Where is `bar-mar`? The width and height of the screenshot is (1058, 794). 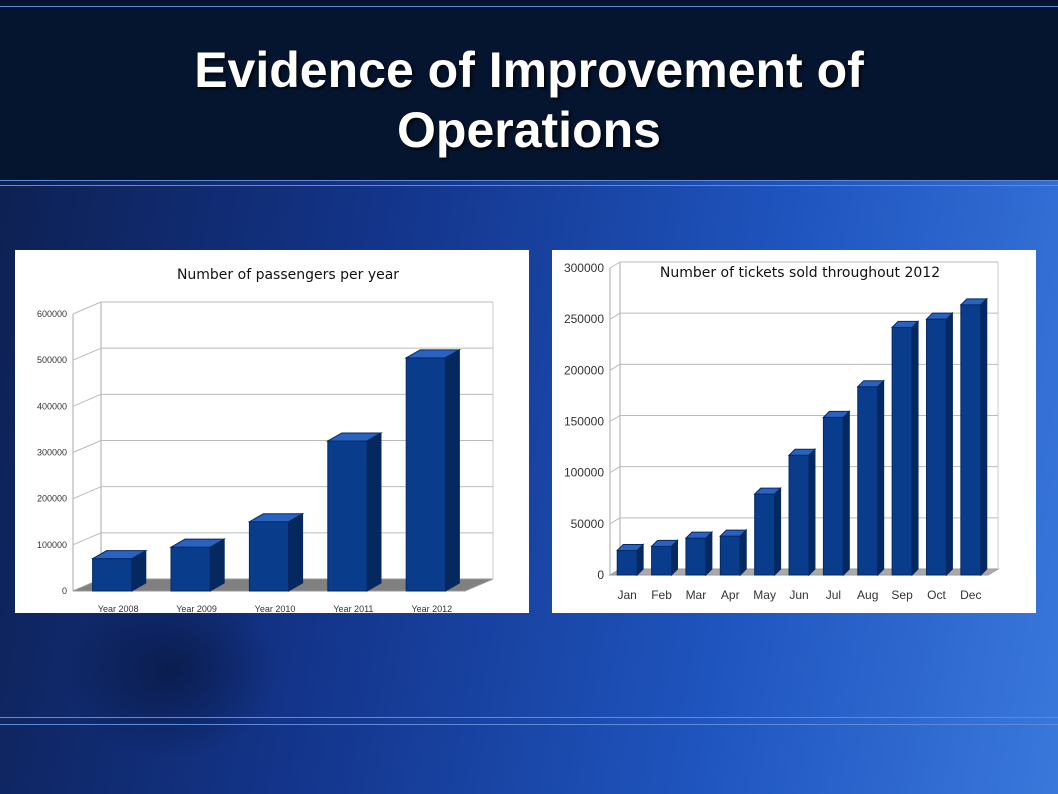 bar-mar is located at coordinates (699, 553).